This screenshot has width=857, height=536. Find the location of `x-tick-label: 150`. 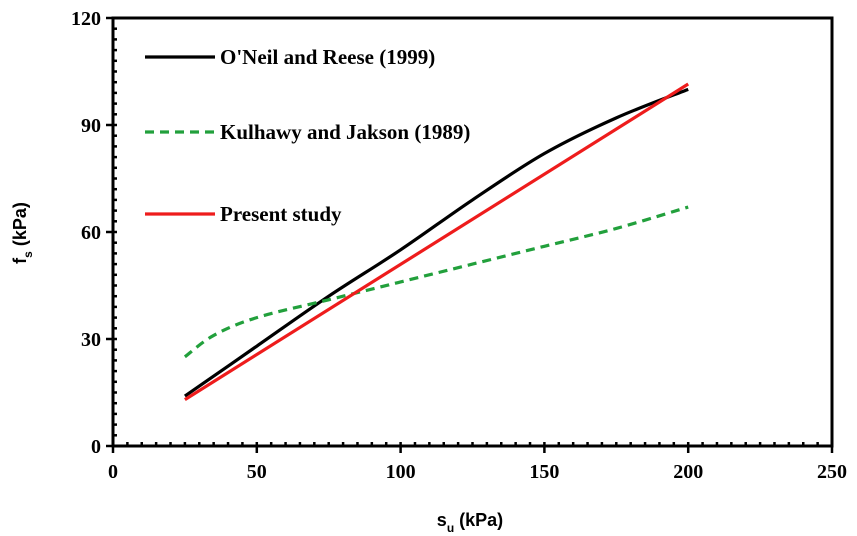

x-tick-label: 150 is located at coordinates (544, 472).